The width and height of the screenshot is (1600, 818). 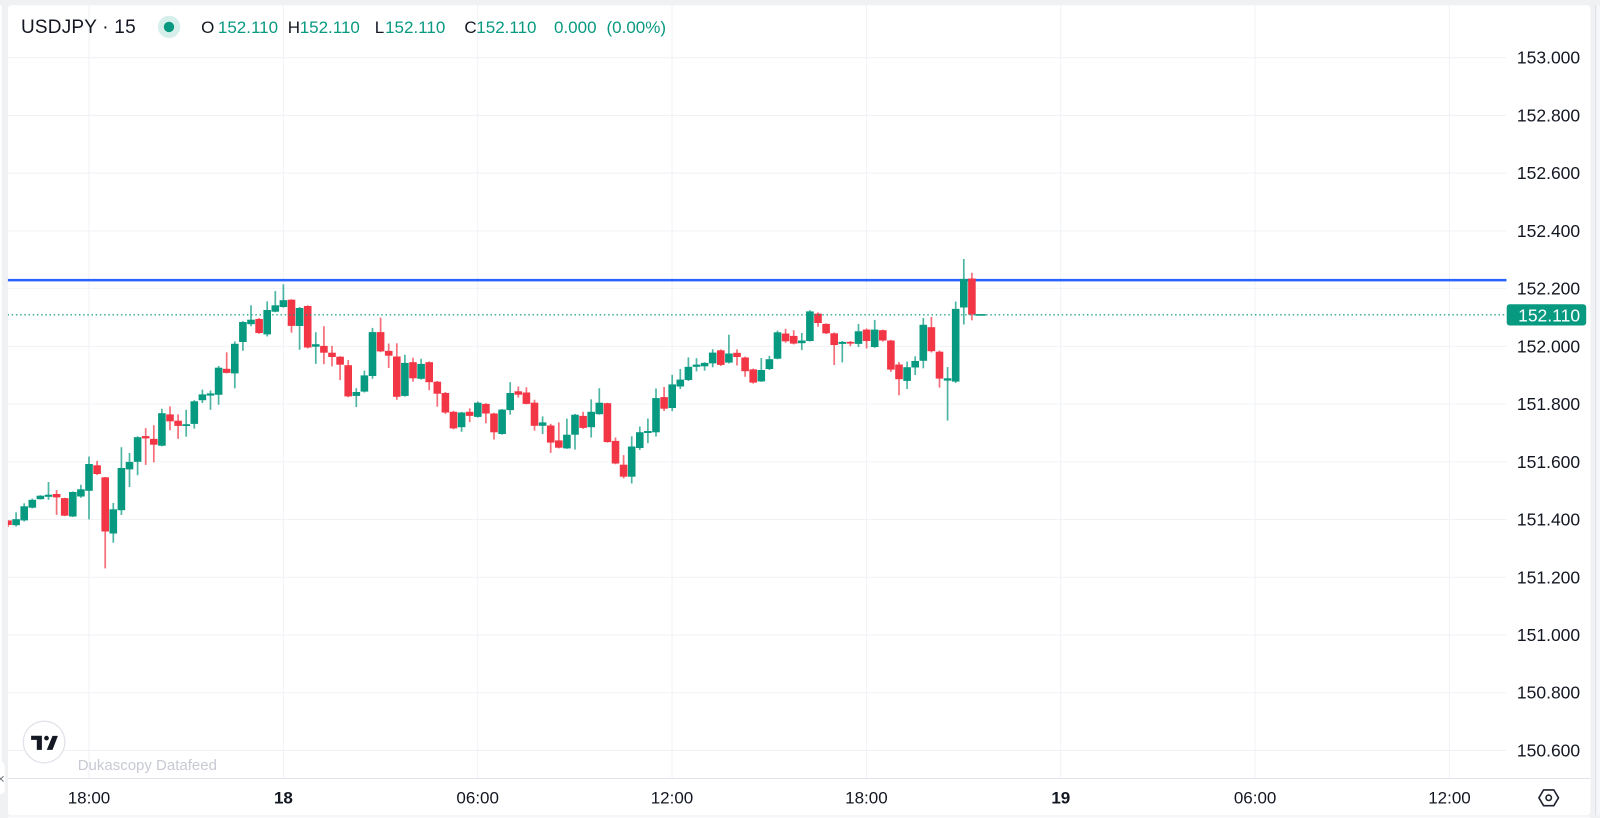 What do you see at coordinates (1549, 635) in the screenshot?
I see `svg-text: 151.000` at bounding box center [1549, 635].